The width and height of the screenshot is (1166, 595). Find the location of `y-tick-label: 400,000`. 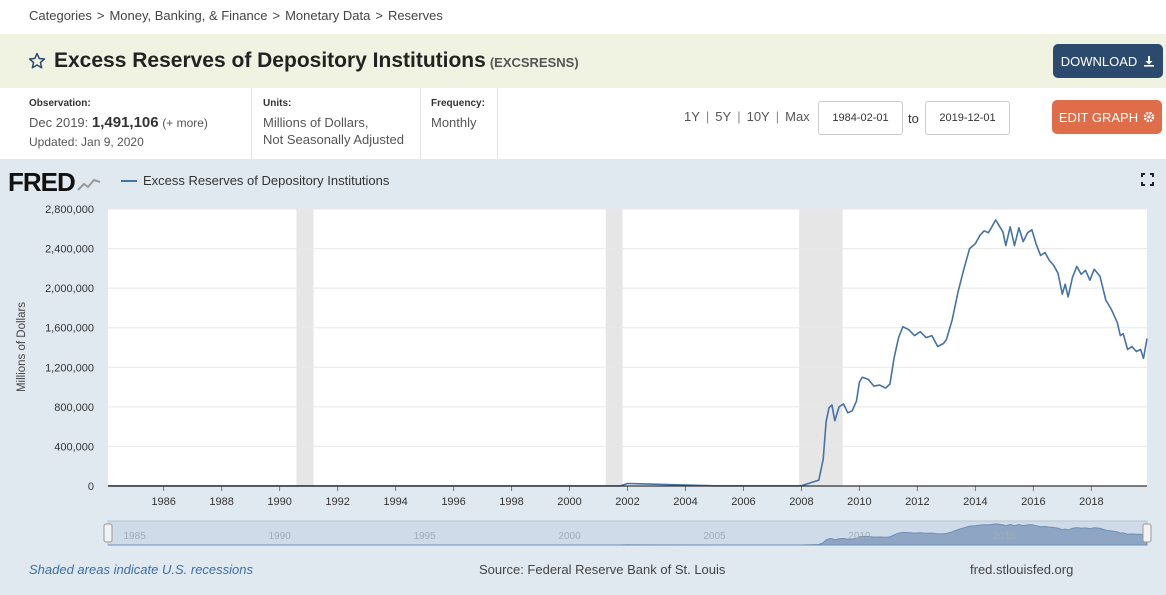

y-tick-label: 400,000 is located at coordinates (74, 447).